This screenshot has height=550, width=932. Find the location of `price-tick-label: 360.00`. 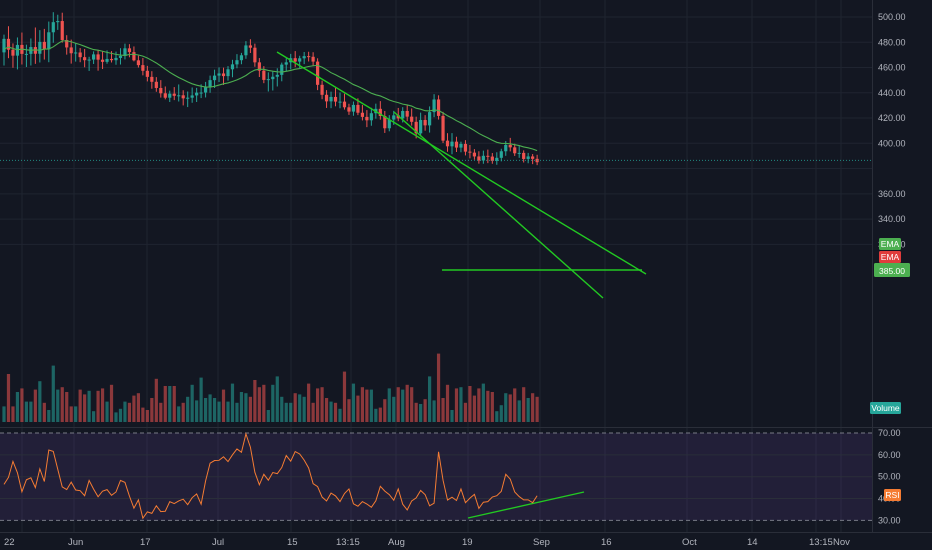

price-tick-label: 360.00 is located at coordinates (892, 194).